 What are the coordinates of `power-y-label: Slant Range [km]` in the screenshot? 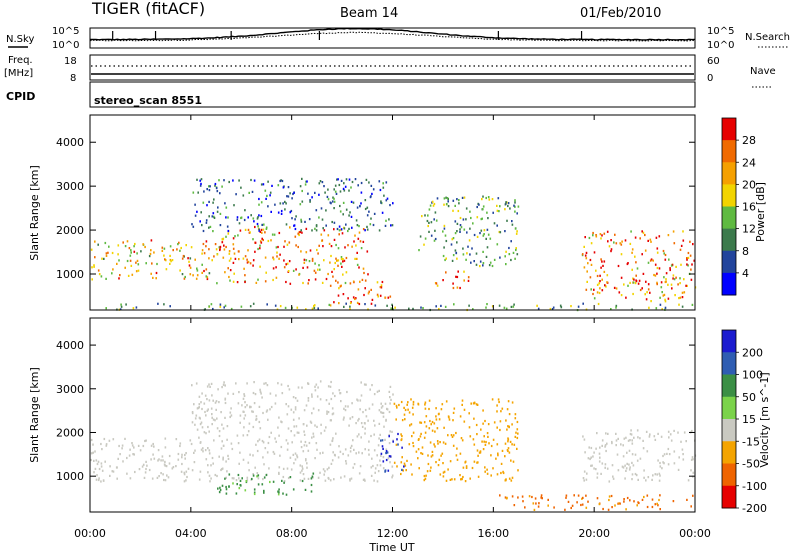 It's located at (34, 213).